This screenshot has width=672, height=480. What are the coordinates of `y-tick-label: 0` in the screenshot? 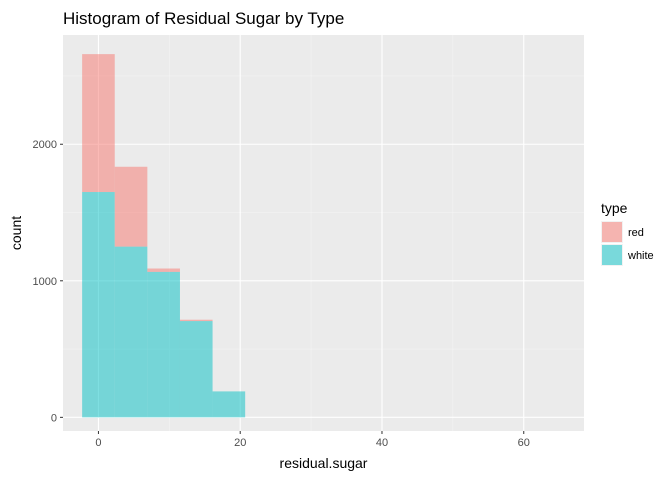 It's located at (54, 418).